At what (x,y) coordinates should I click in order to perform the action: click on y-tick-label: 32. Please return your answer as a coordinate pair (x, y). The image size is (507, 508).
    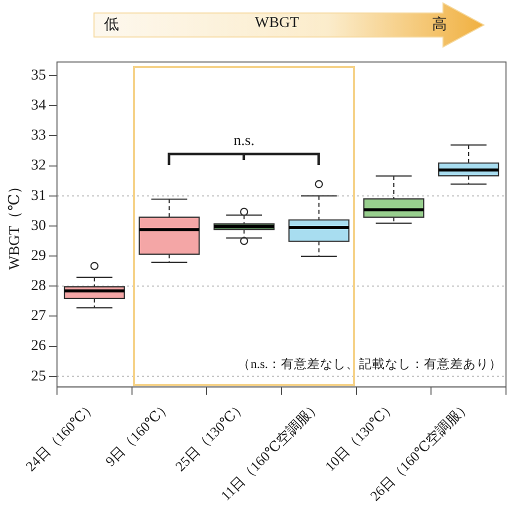
    Looking at the image, I should click on (38, 166).